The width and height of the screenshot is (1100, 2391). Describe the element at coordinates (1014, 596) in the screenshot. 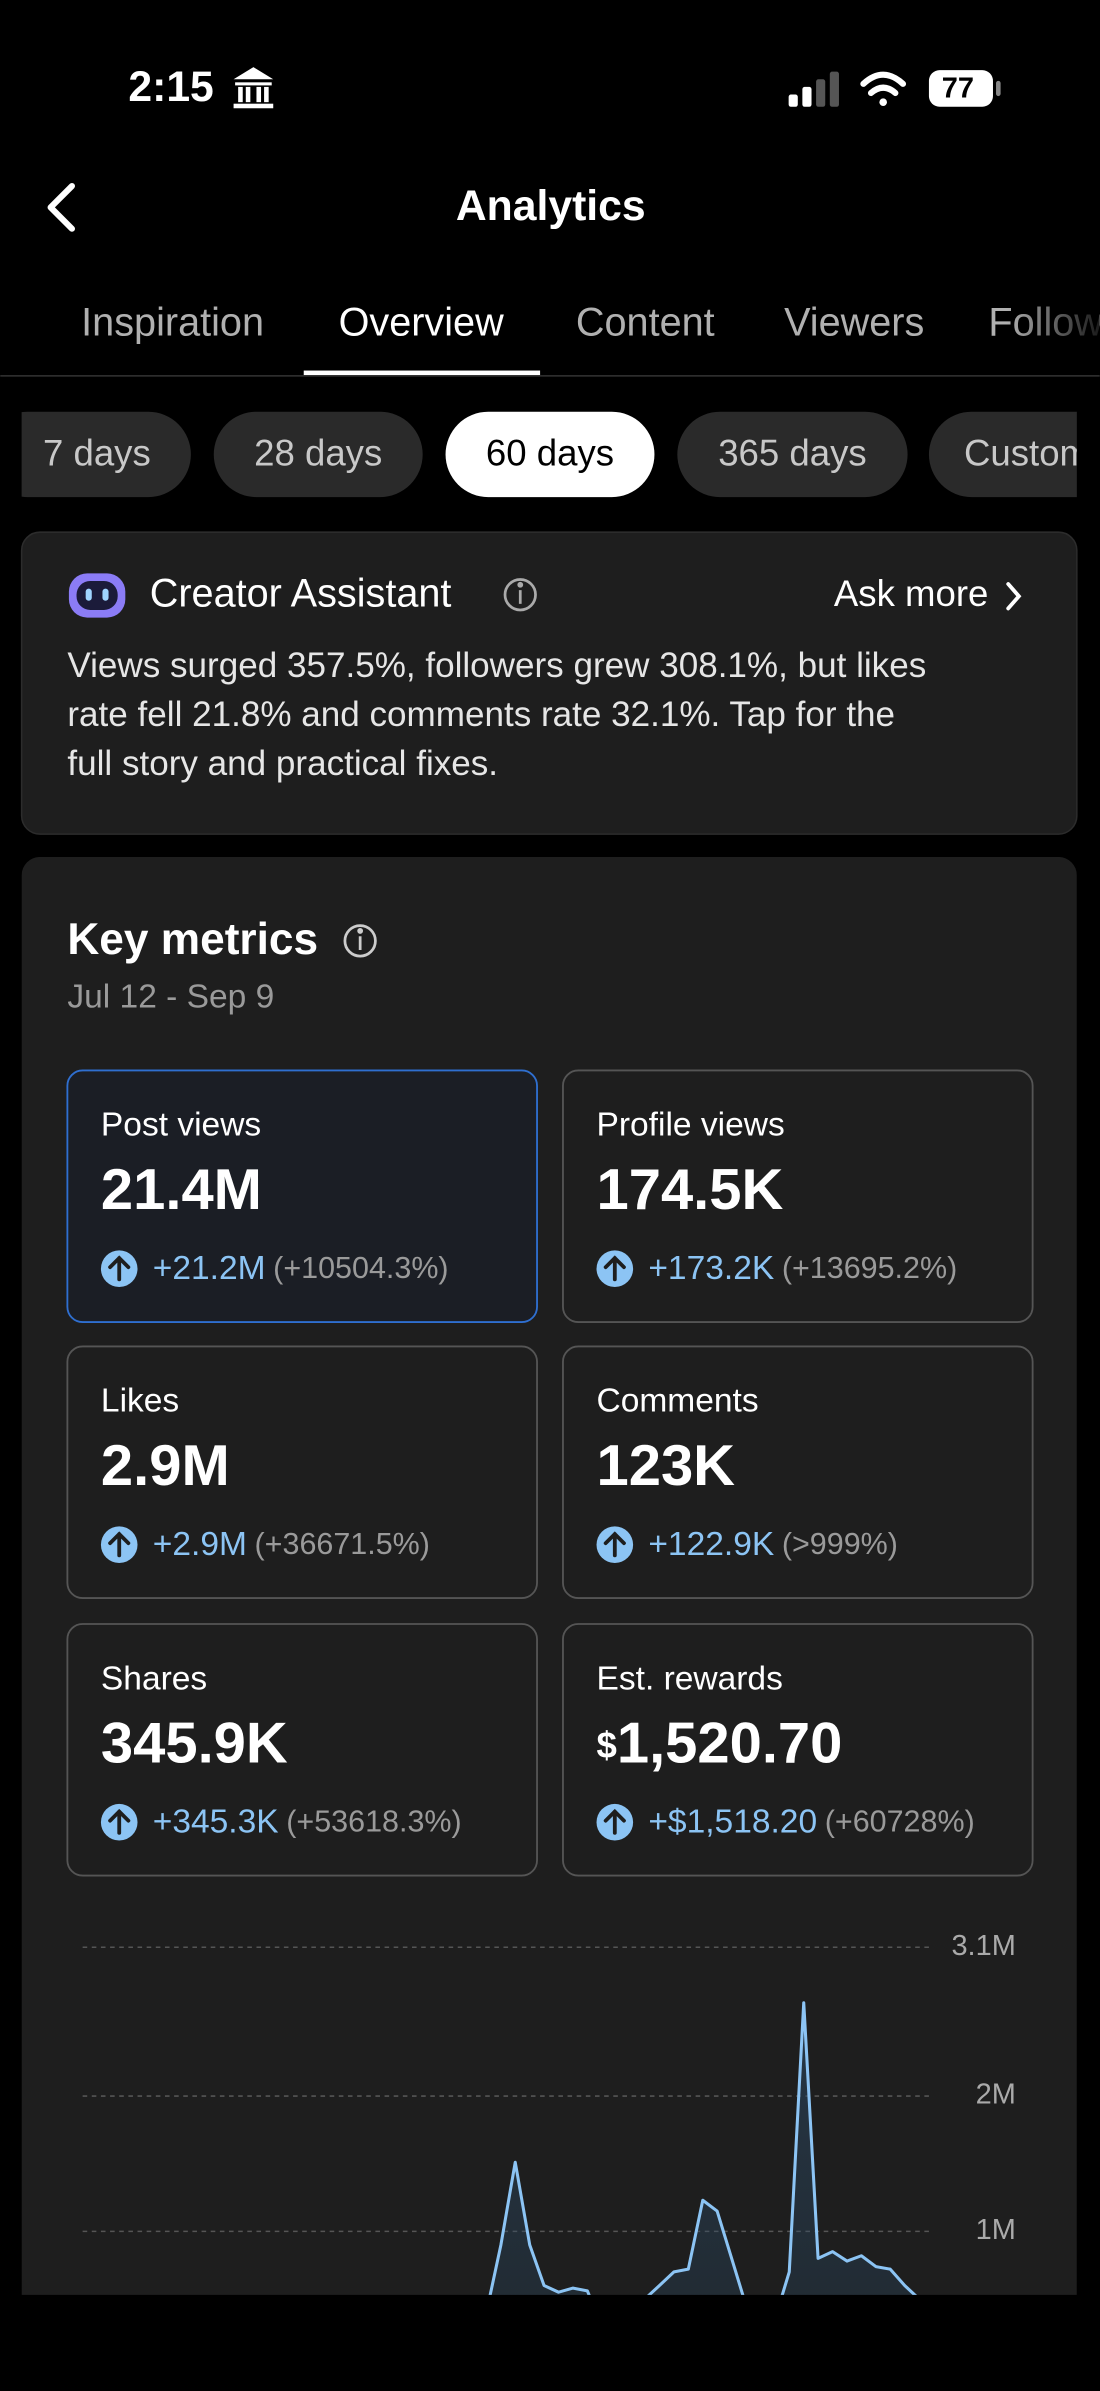

I see `chevron` at that location.